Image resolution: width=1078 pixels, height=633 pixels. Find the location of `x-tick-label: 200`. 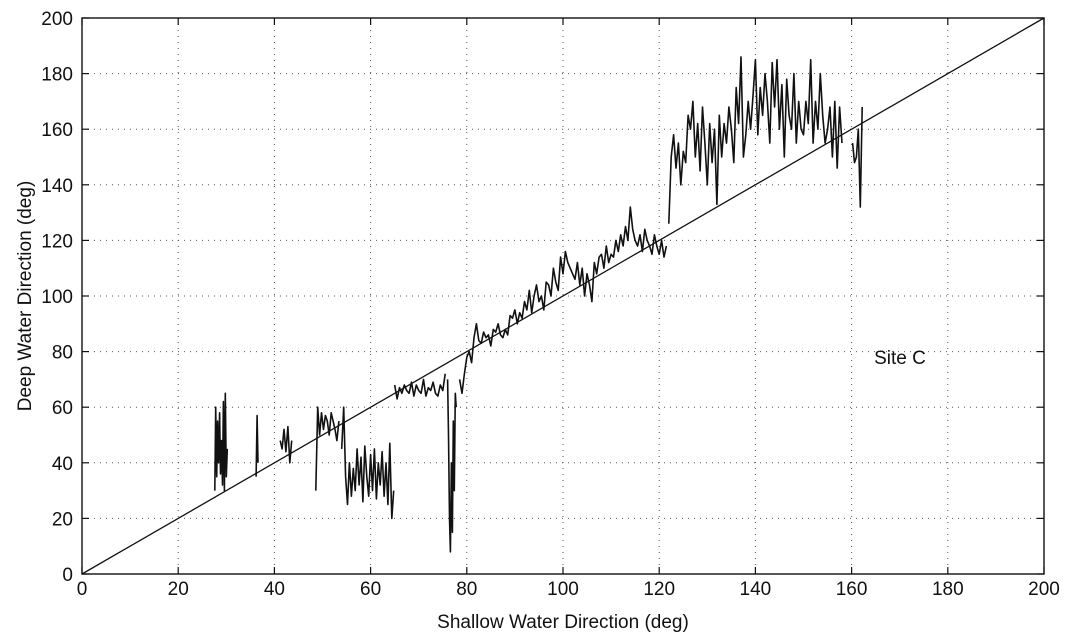

x-tick-label: 200 is located at coordinates (1044, 589).